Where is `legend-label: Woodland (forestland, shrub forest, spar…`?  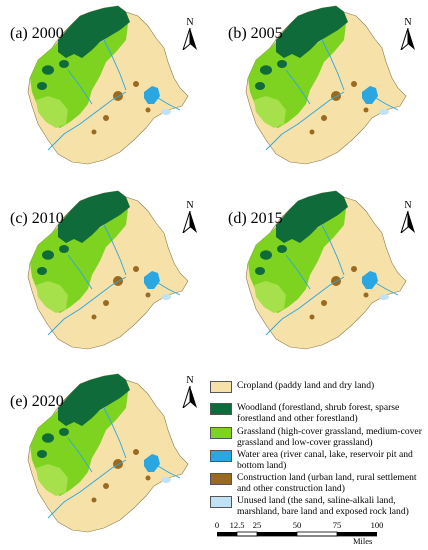
legend-label: Woodland (forestland, shrub forest, spar… is located at coordinates (318, 413).